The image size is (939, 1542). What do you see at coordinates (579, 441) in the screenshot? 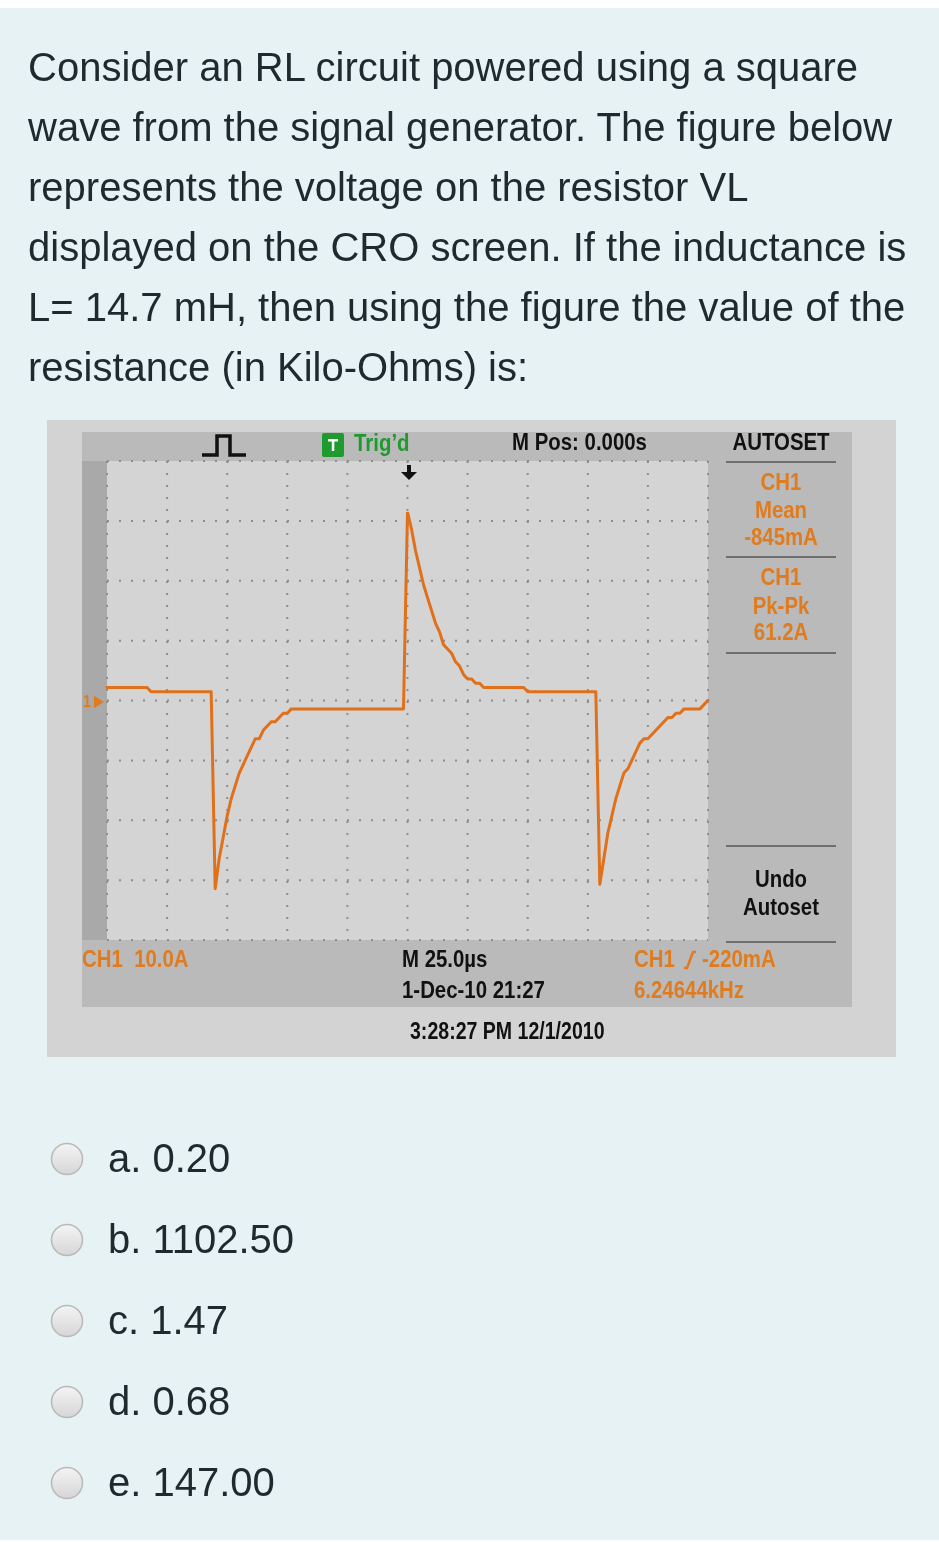
I see `text: M Pos: 0.000s` at bounding box center [579, 441].